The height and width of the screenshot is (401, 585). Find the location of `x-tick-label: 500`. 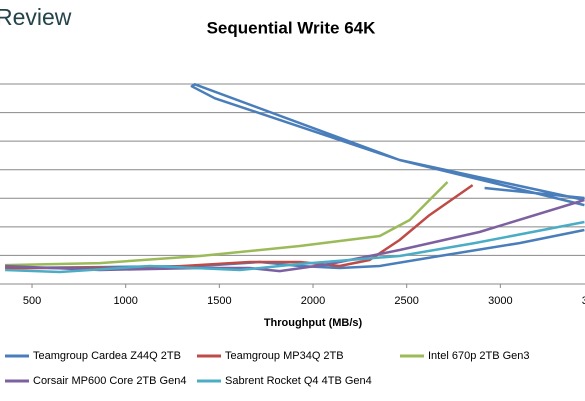

x-tick-label: 500 is located at coordinates (32, 301).